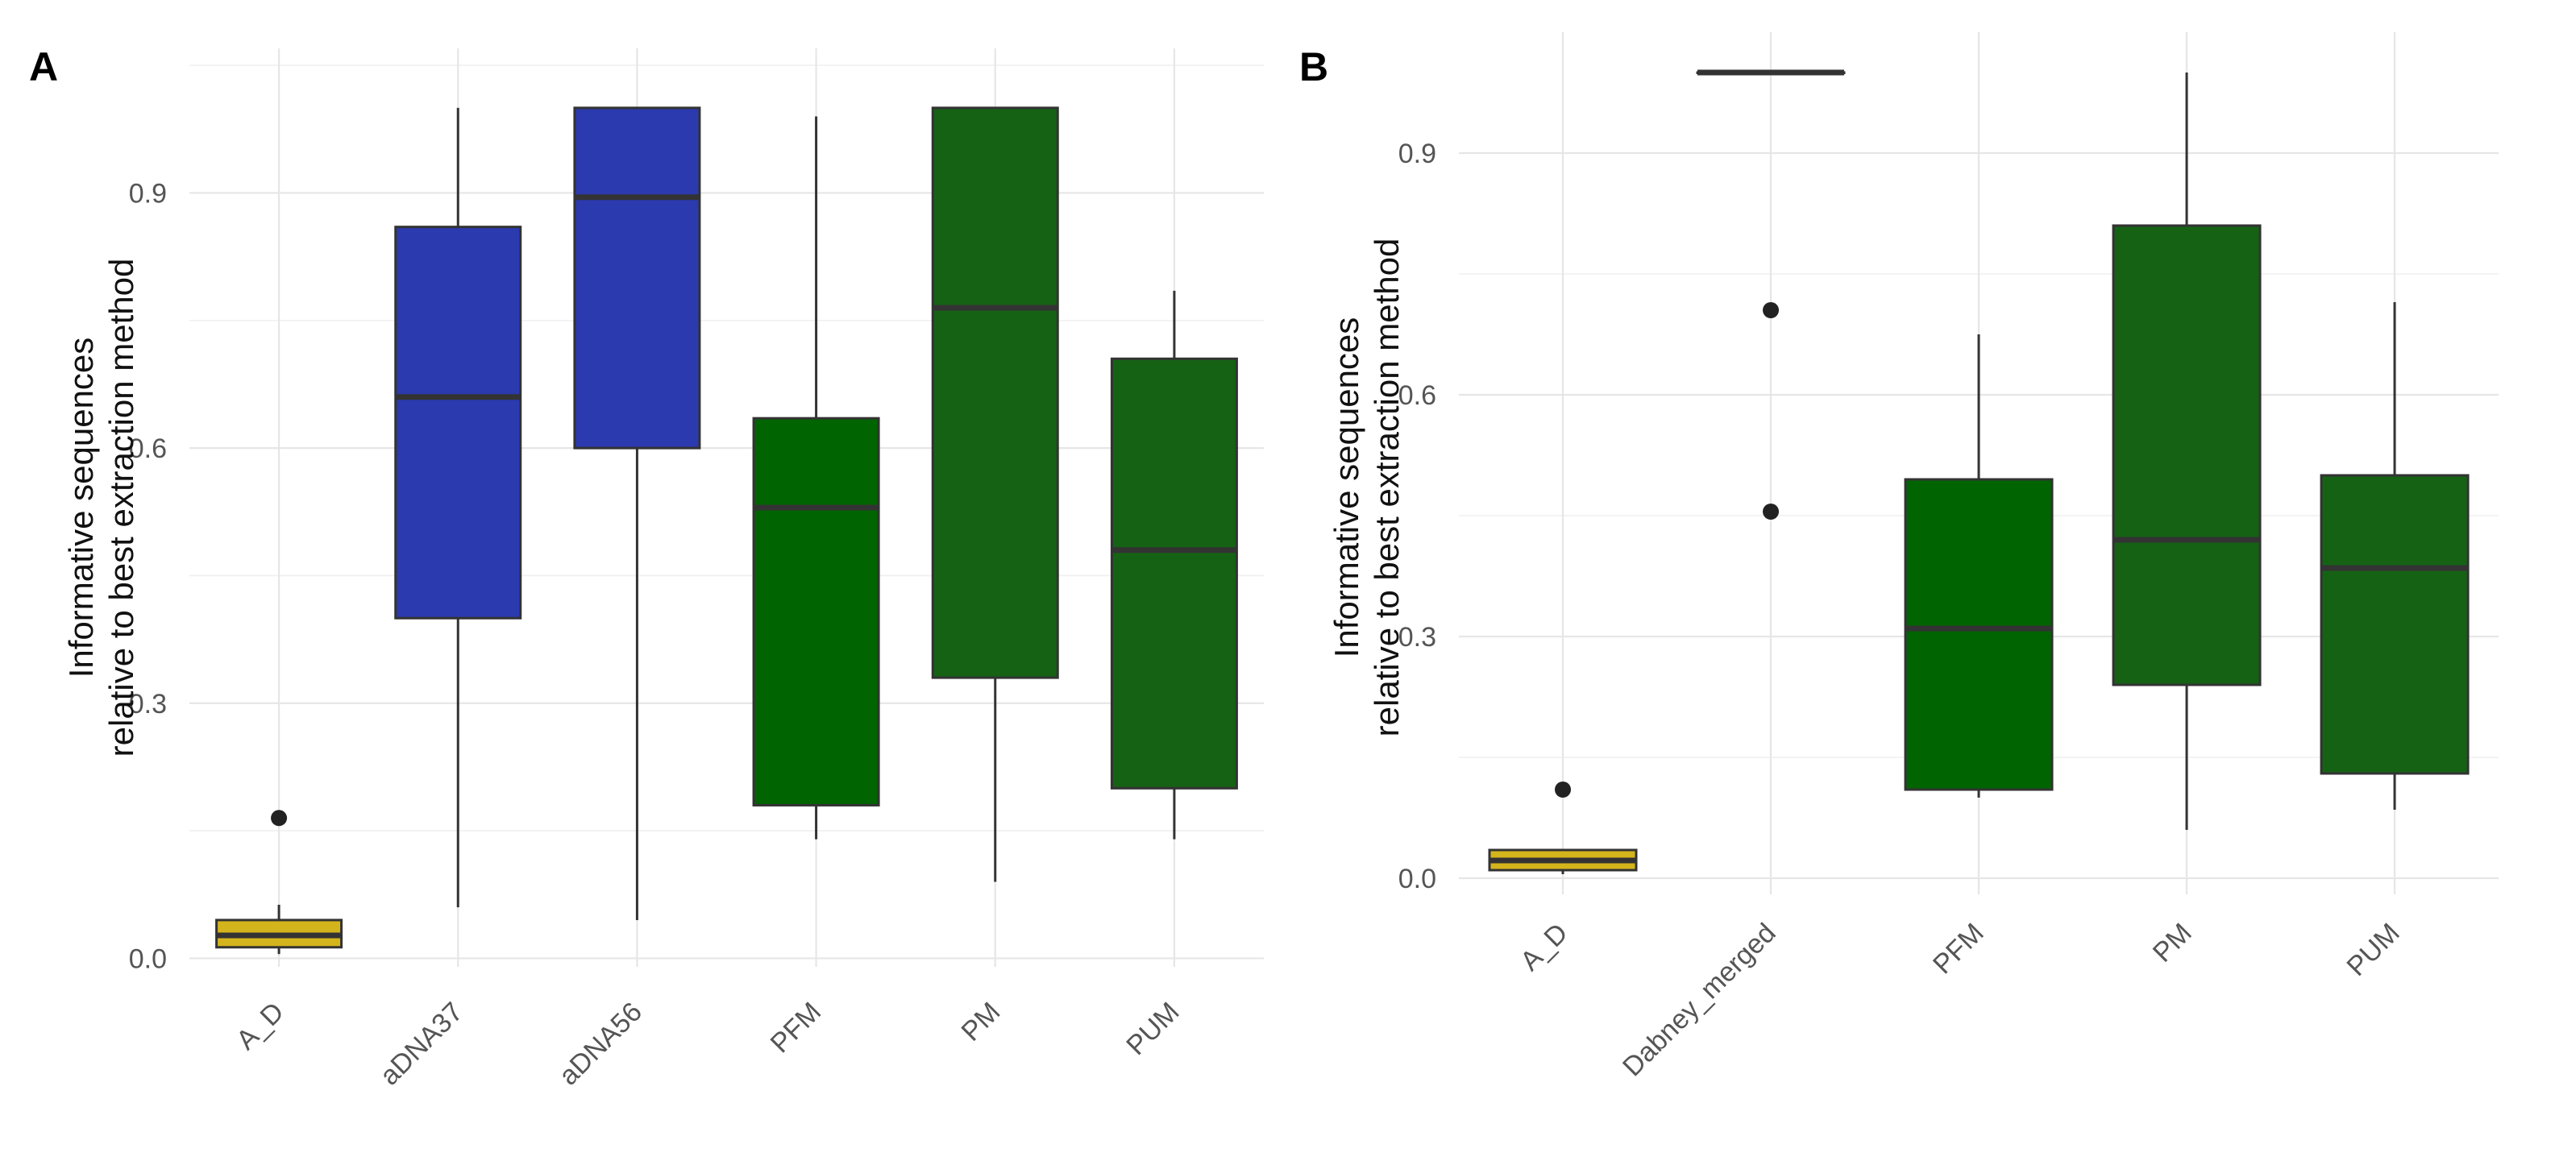 This screenshot has width=2576, height=1161. Describe the element at coordinates (43, 66) in the screenshot. I see `panel-label: A` at that location.